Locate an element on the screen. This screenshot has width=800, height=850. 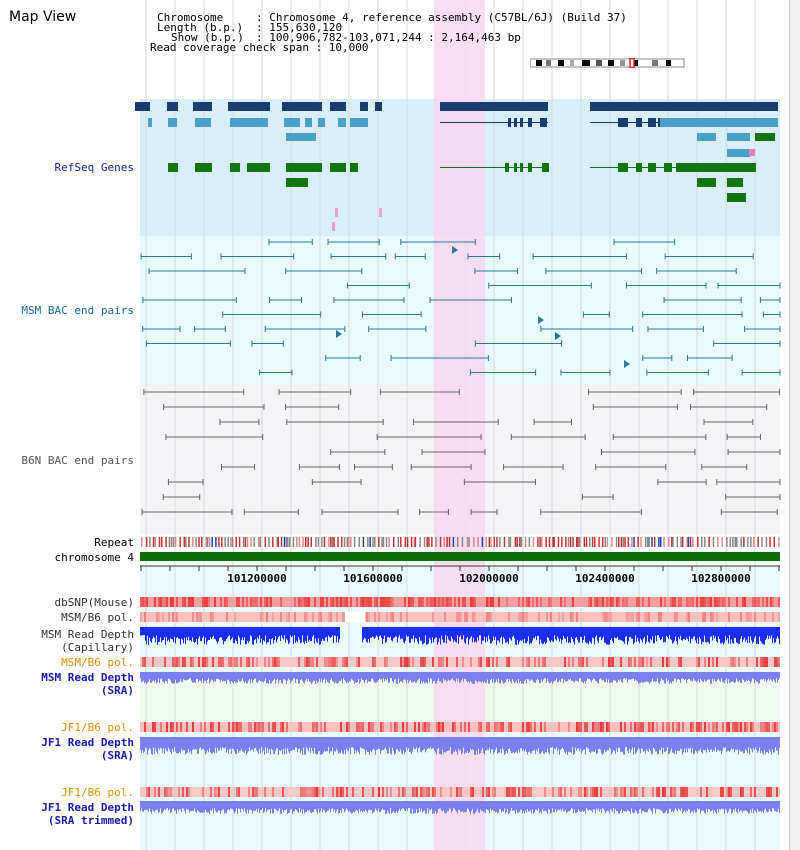
track-label-msm-b6-pol-1: MSM/B6 pol. is located at coordinates (97, 617).